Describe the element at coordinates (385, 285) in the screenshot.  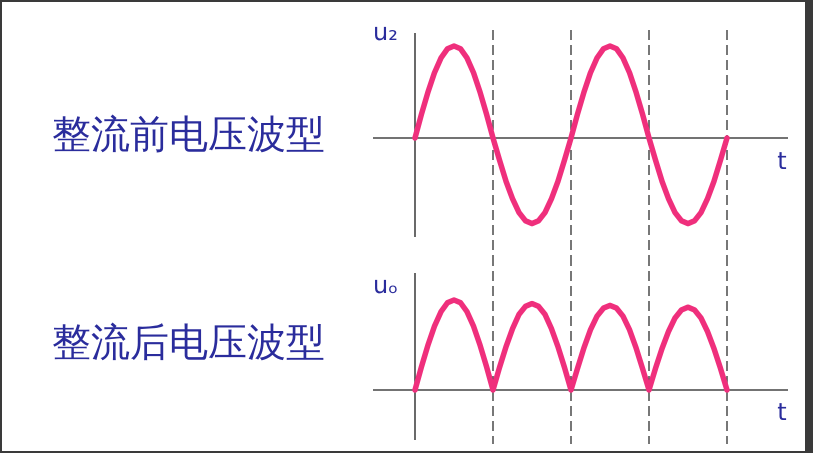
I see `y-axis-title: uₒ` at that location.